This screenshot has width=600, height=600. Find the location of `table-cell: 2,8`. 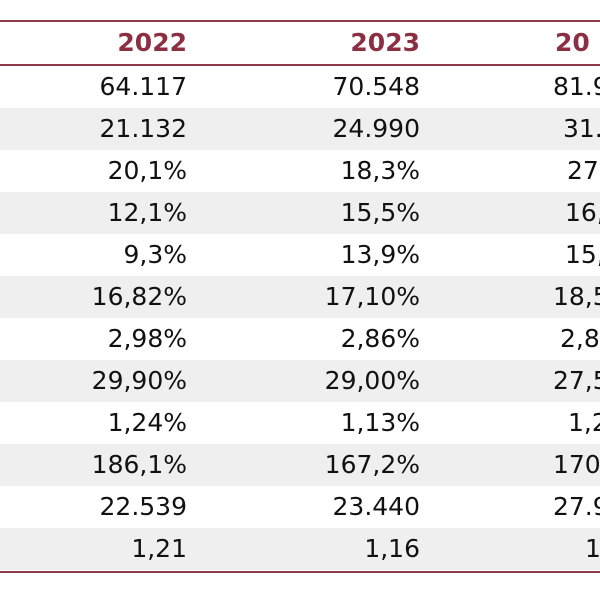

table-cell: 2,8 is located at coordinates (580, 338).